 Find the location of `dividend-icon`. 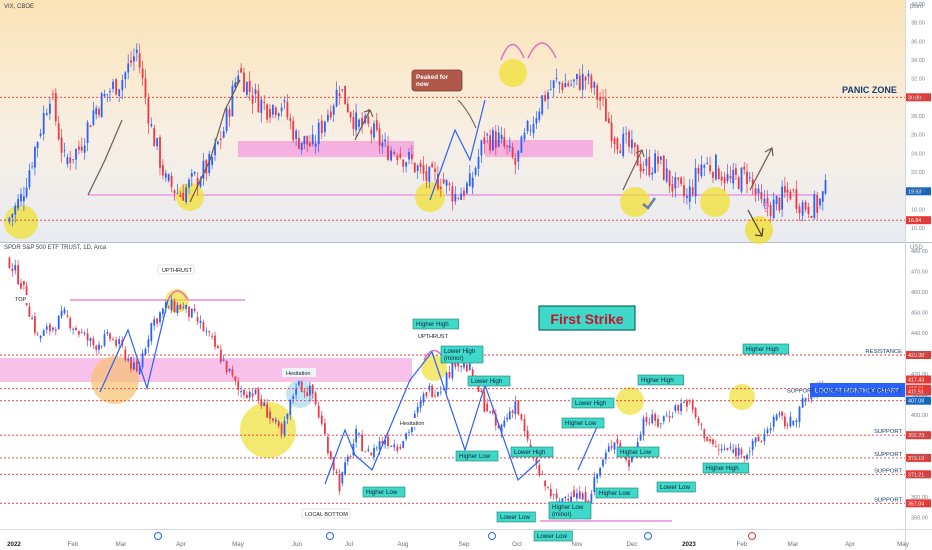

dividend-icon is located at coordinates (492, 536).